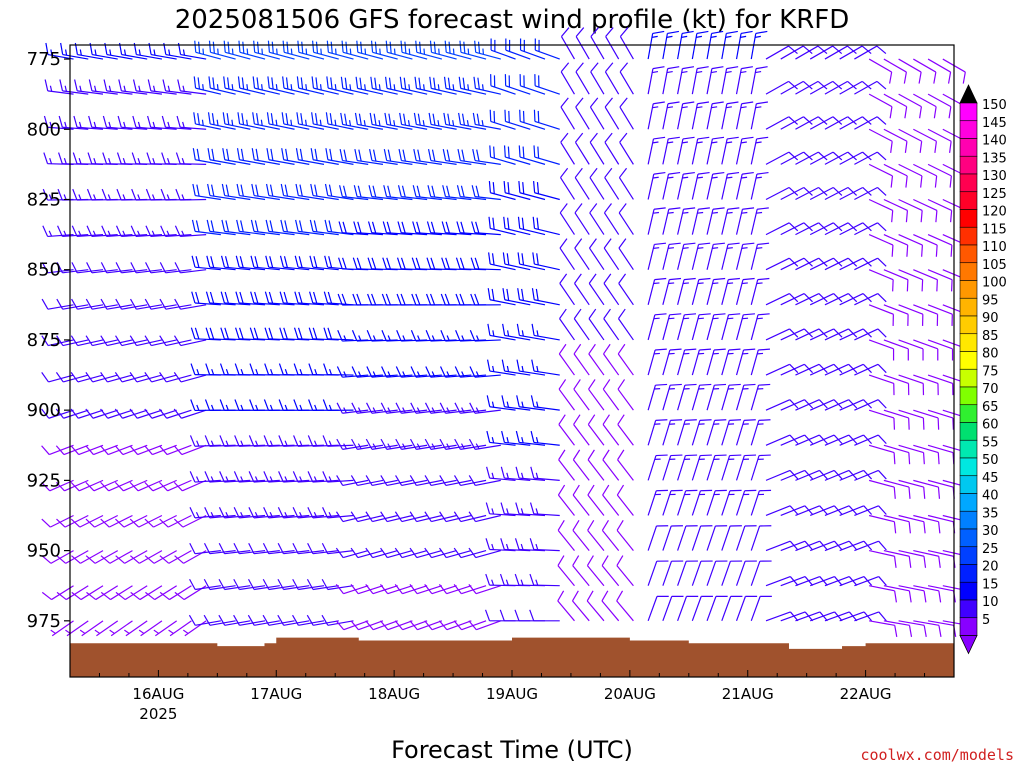 The width and height of the screenshot is (1024, 768). I want to click on colorbar-label: 35, so click(990, 513).